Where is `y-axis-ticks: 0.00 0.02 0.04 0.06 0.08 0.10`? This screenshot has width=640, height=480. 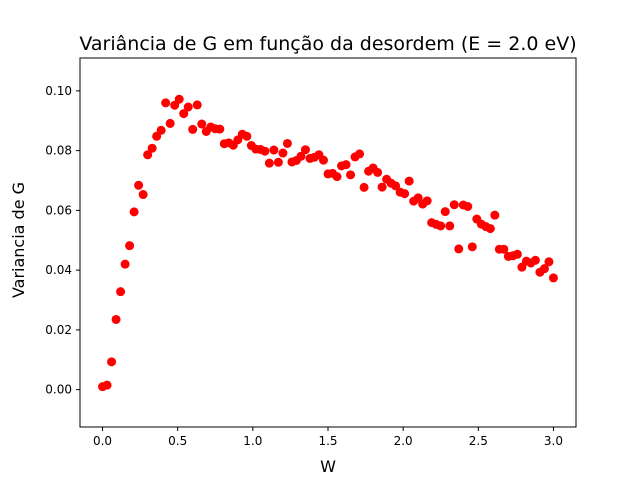
y-axis-ticks: 0.00 0.02 0.04 0.06 0.08 0.10 is located at coordinates (62, 240).